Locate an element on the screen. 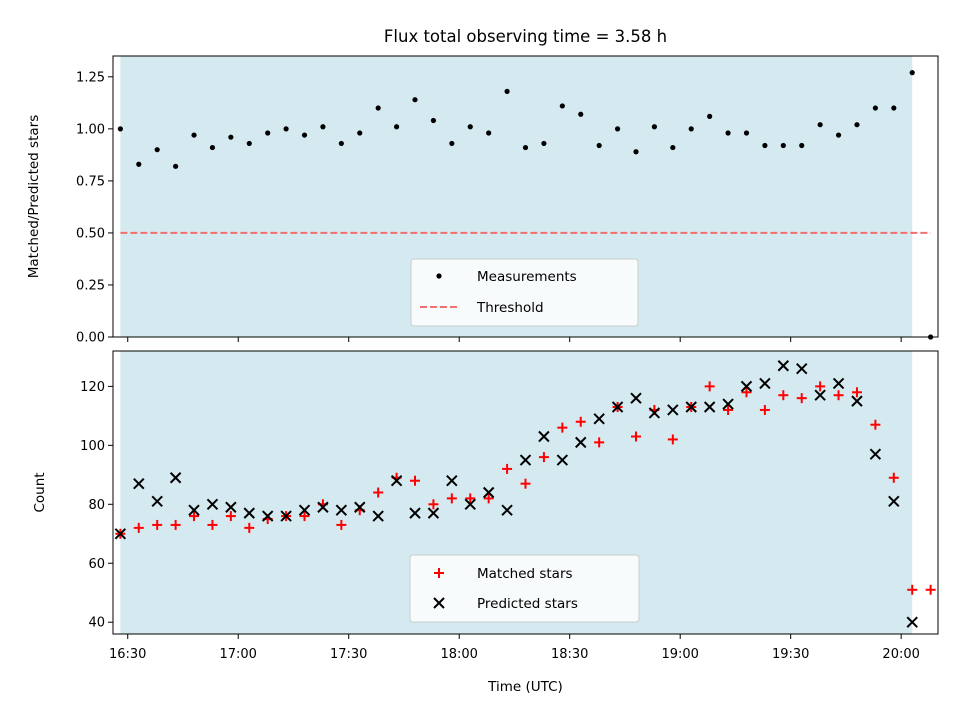  top-legend: Measurements Threshold is located at coordinates (524, 292).